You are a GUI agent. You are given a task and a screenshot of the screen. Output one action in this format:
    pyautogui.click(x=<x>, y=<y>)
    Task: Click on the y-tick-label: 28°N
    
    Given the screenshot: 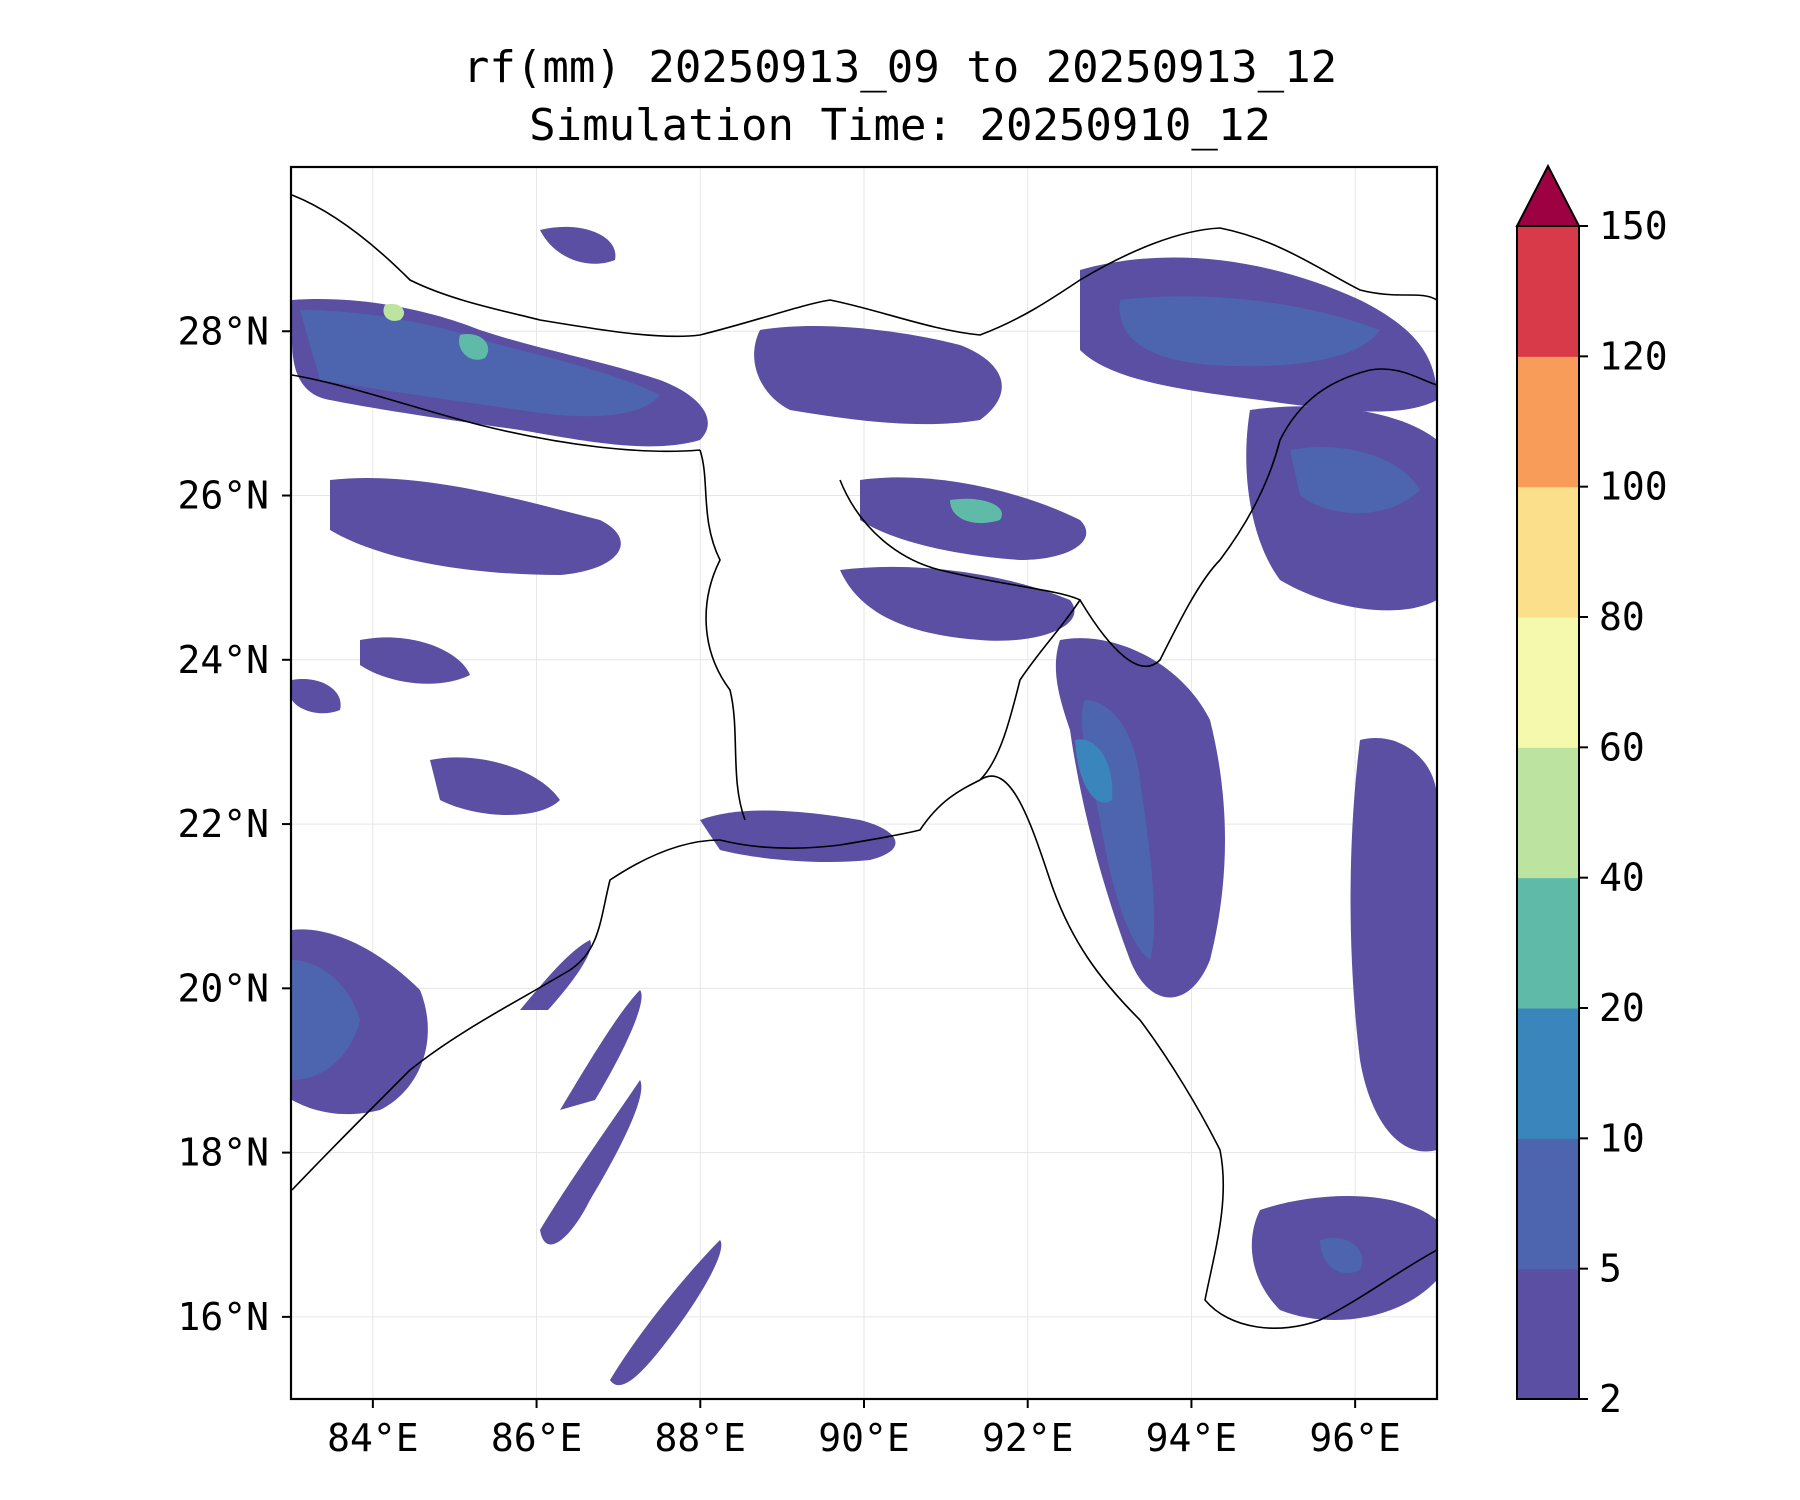 What is the action you would take?
    pyautogui.click(x=223, y=331)
    